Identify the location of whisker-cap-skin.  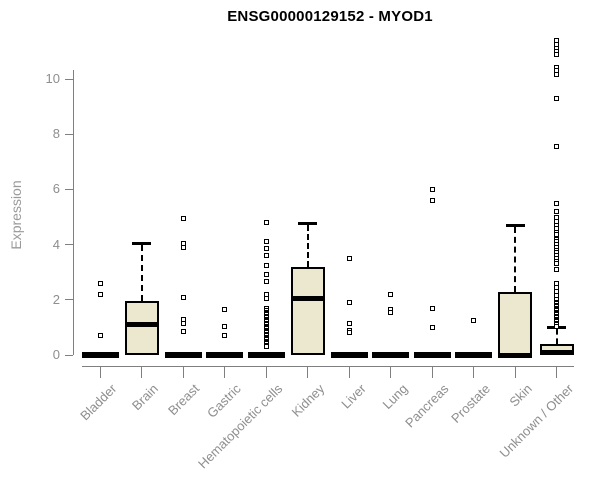
(515, 226).